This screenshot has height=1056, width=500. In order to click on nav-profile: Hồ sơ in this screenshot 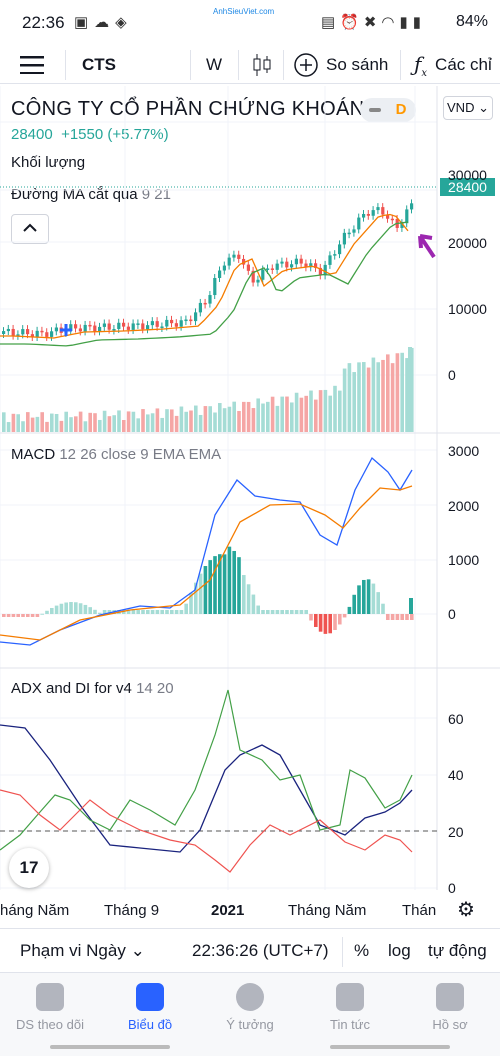, I will do `click(450, 1007)`.